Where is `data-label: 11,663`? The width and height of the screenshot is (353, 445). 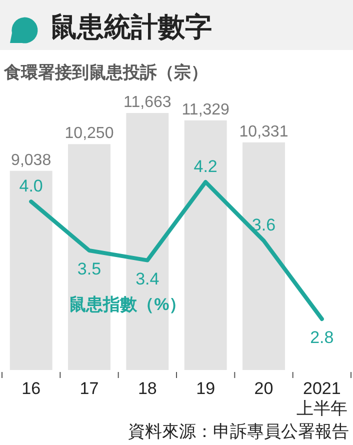 data-label: 11,663 is located at coordinates (148, 102).